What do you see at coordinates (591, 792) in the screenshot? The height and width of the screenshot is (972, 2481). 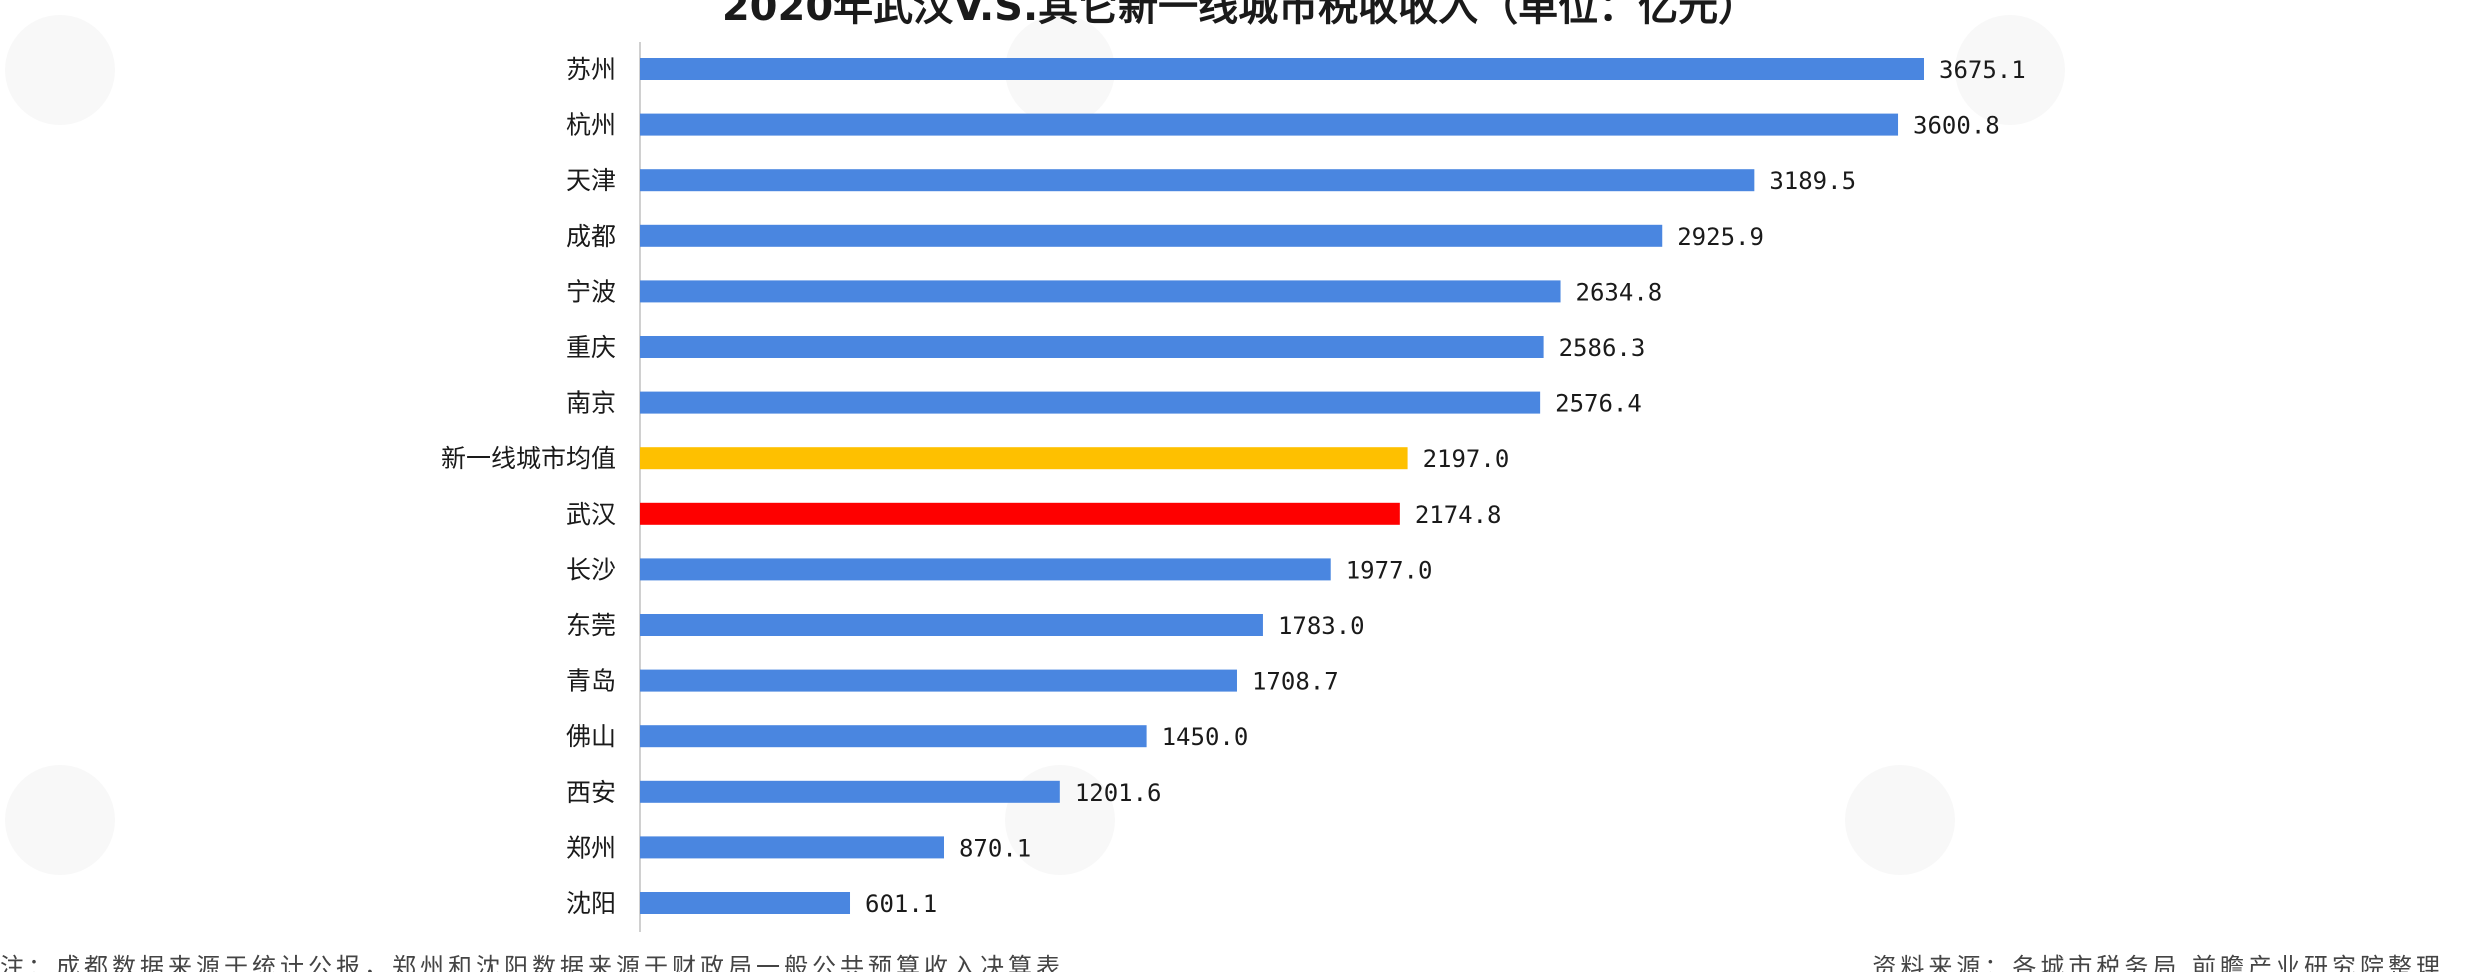 I see `category-label: 西安` at bounding box center [591, 792].